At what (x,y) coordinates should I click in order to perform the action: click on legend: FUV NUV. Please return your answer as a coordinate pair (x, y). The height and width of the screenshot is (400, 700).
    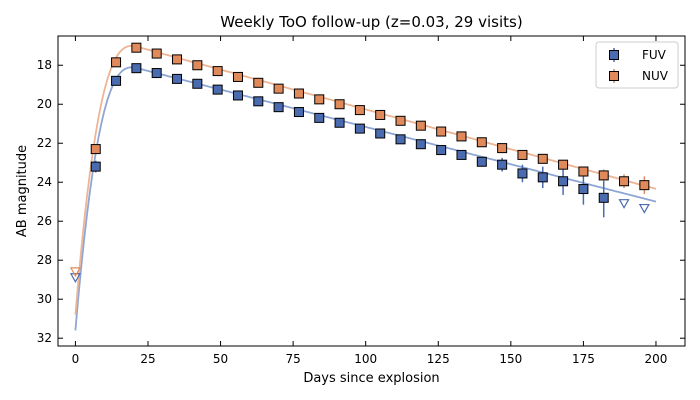
    Looking at the image, I should click on (637, 65).